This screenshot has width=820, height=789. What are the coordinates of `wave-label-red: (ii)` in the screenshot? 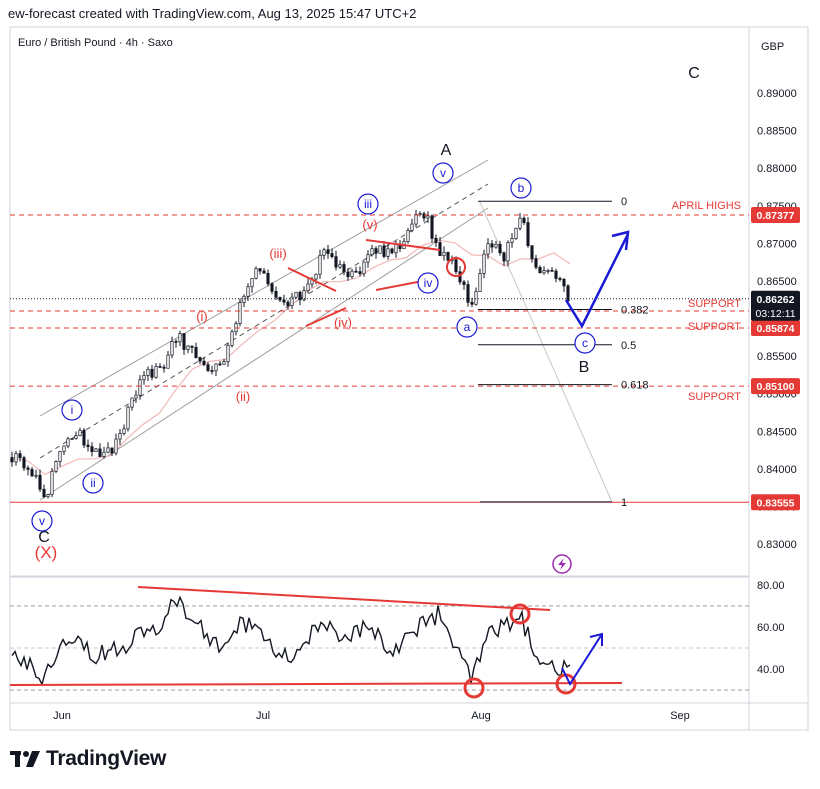 It's located at (243, 396).